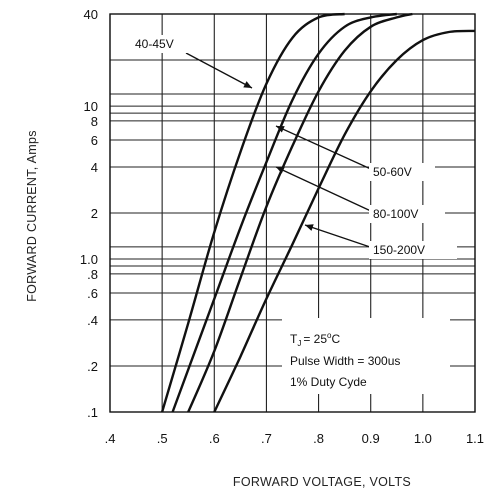 This screenshot has width=488, height=501. I want to click on conditions-box-bg, so click(366, 356).